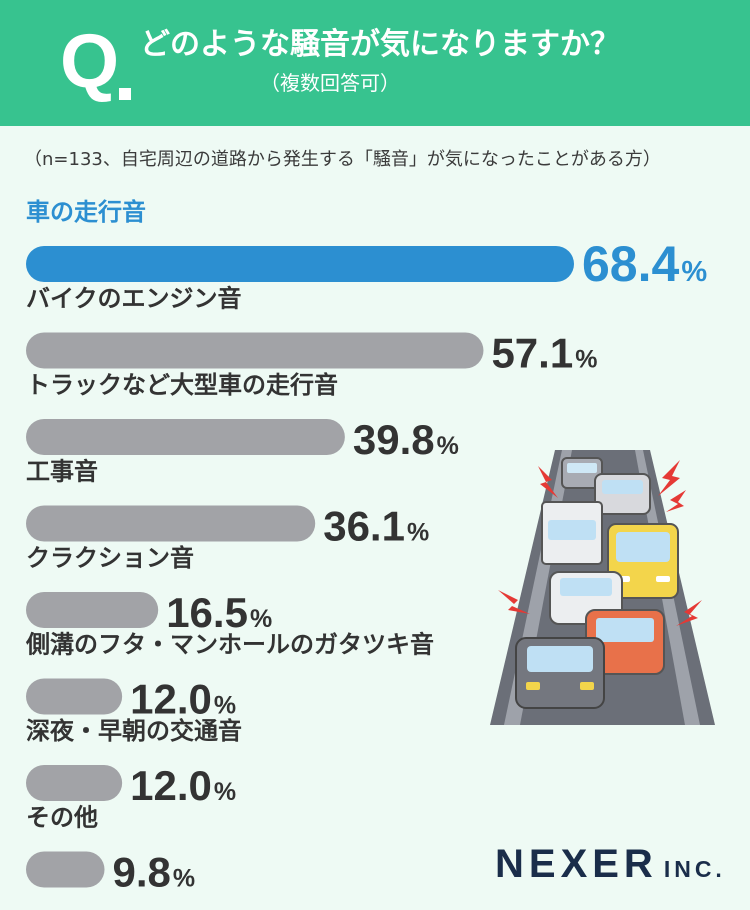 This screenshot has height=910, width=750. What do you see at coordinates (182, 385) in the screenshot?
I see `category-label: トラックなど大型車の走行音` at bounding box center [182, 385].